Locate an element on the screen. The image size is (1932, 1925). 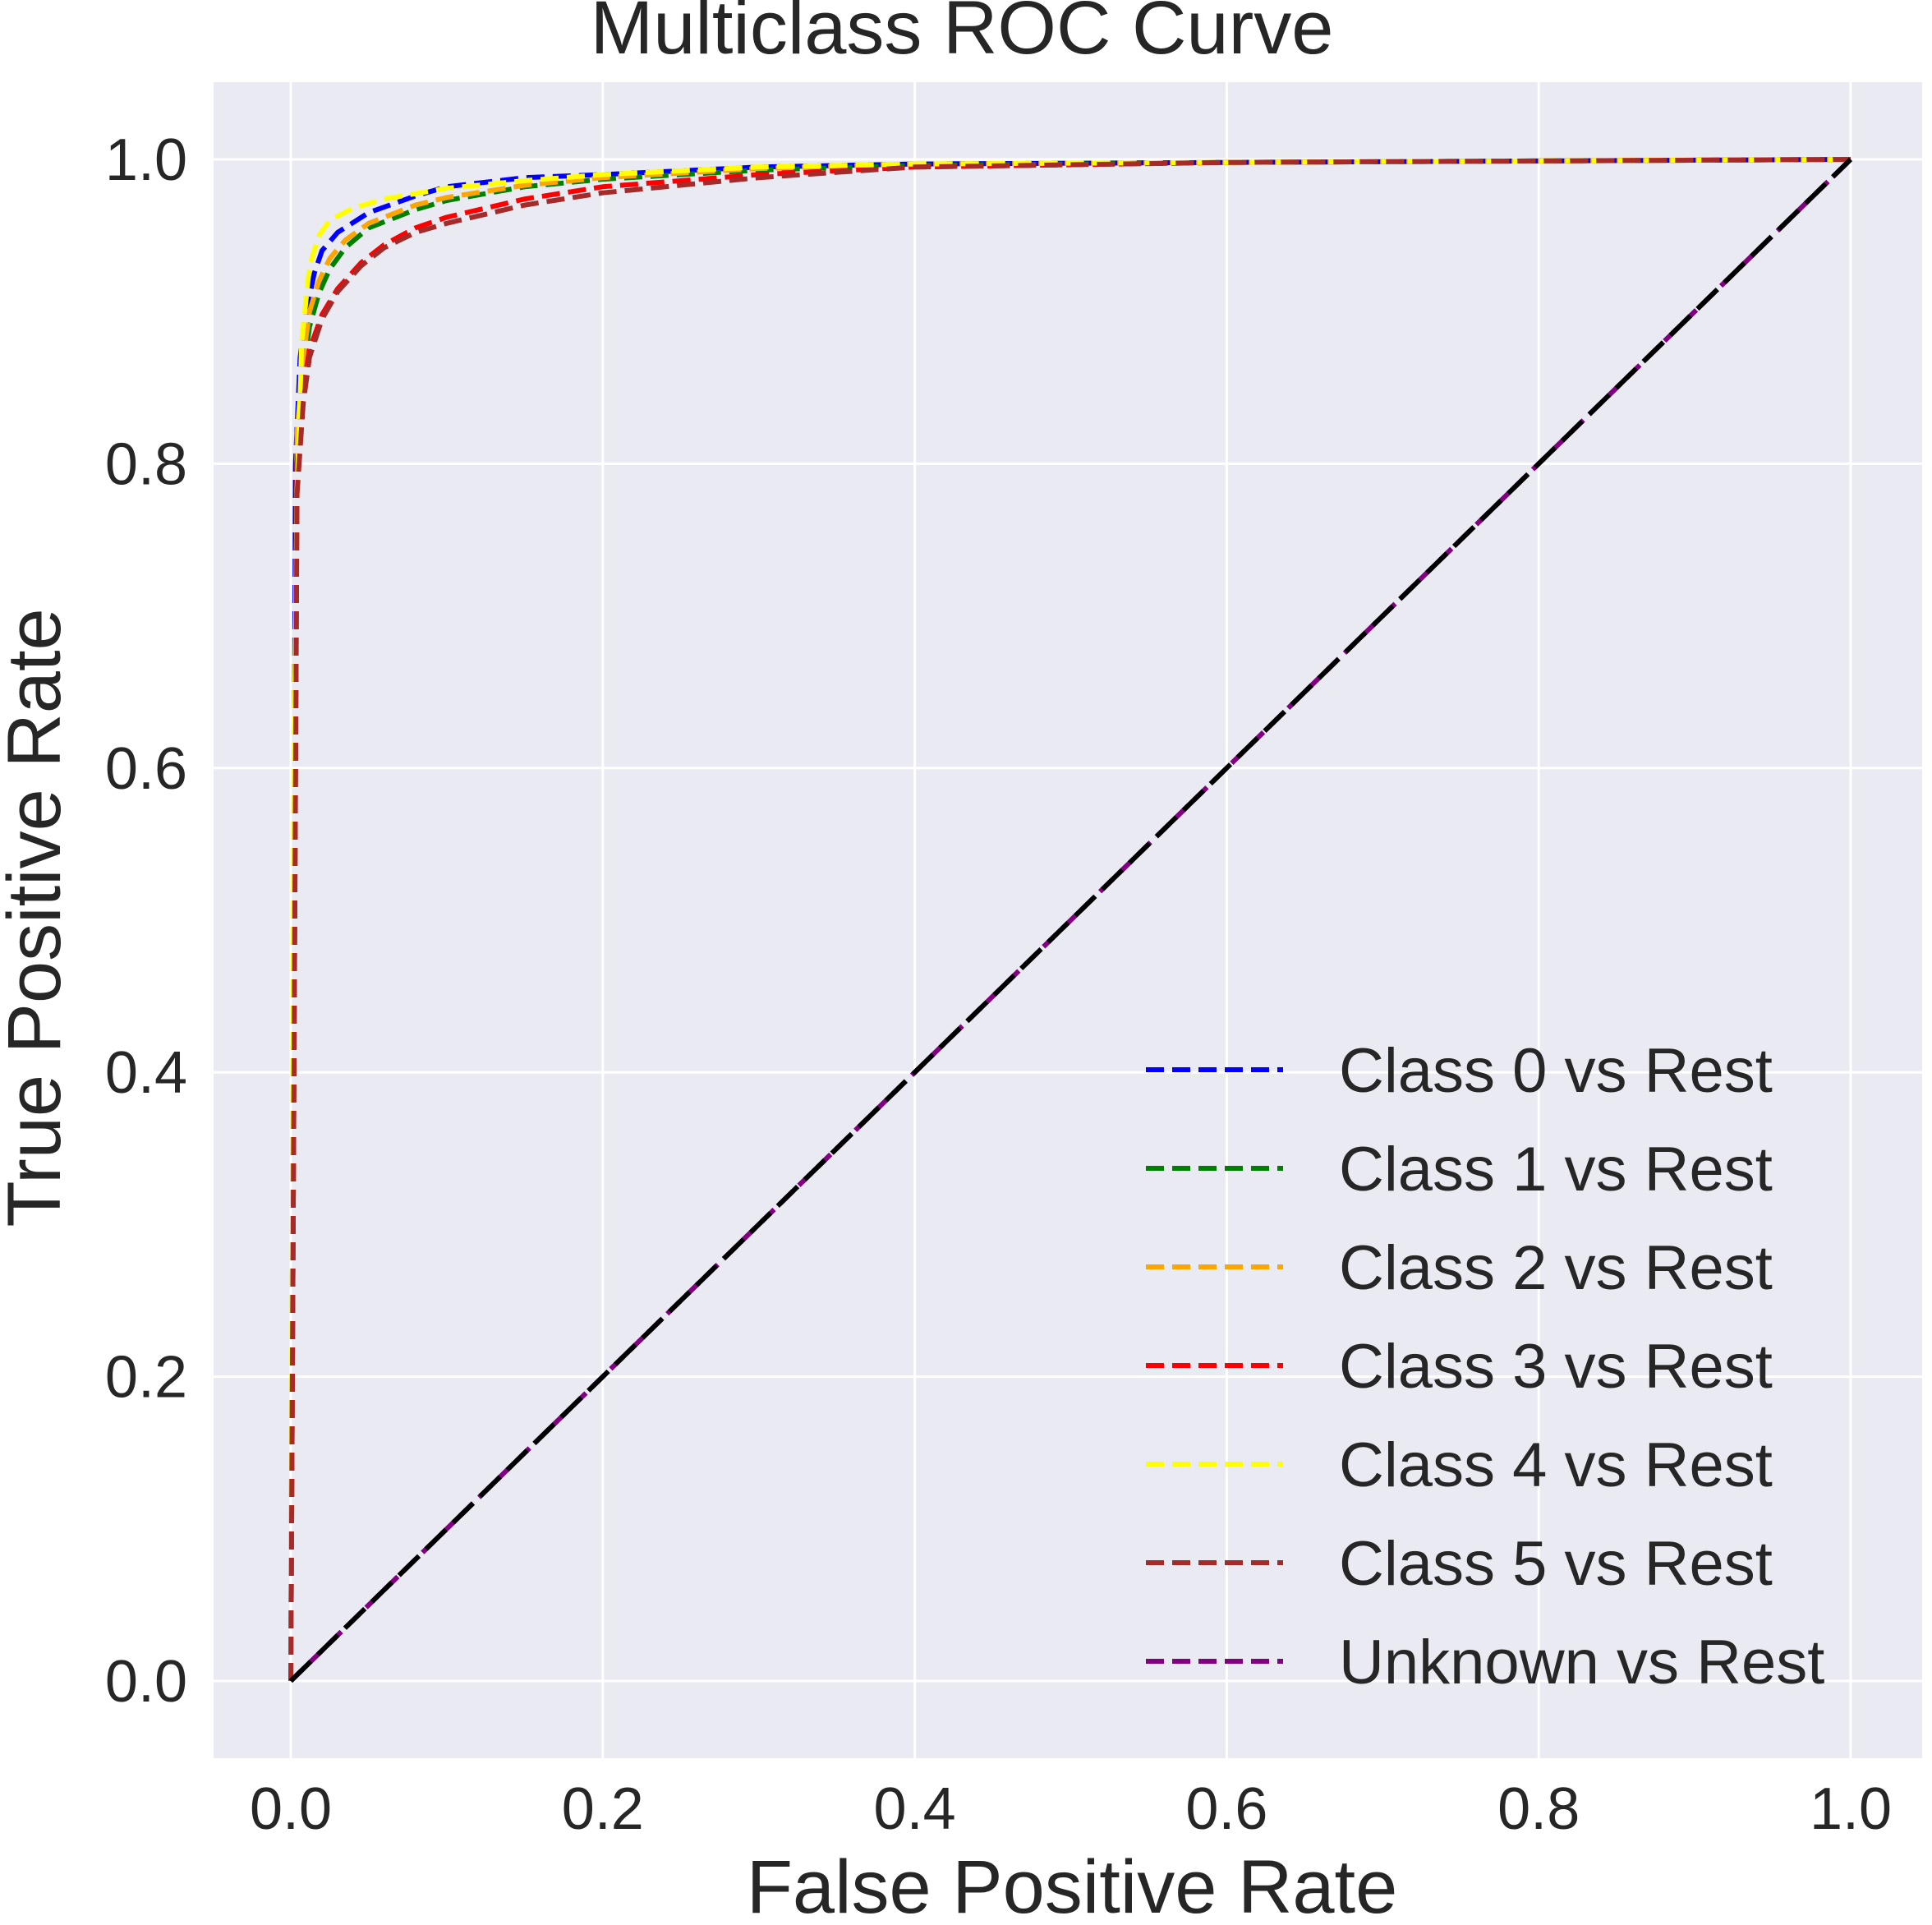
y-tick-label: 0.0 is located at coordinates (146, 1682).